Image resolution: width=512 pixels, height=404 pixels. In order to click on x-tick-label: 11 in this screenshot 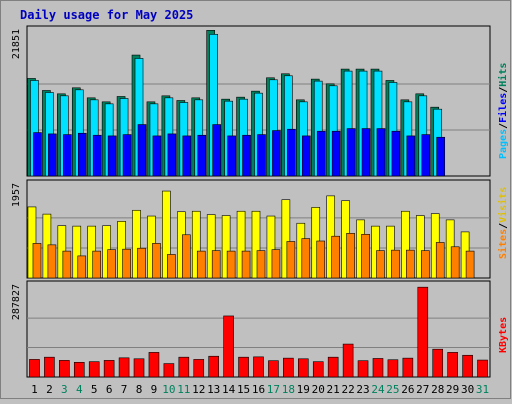, I will do `click(183, 389)`.